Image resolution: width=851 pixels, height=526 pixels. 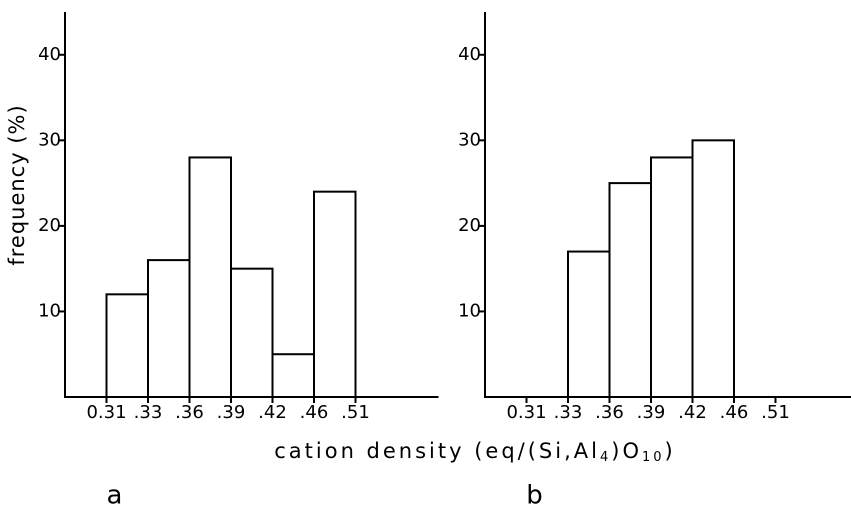 I want to click on panel-label: b, so click(x=534, y=496).